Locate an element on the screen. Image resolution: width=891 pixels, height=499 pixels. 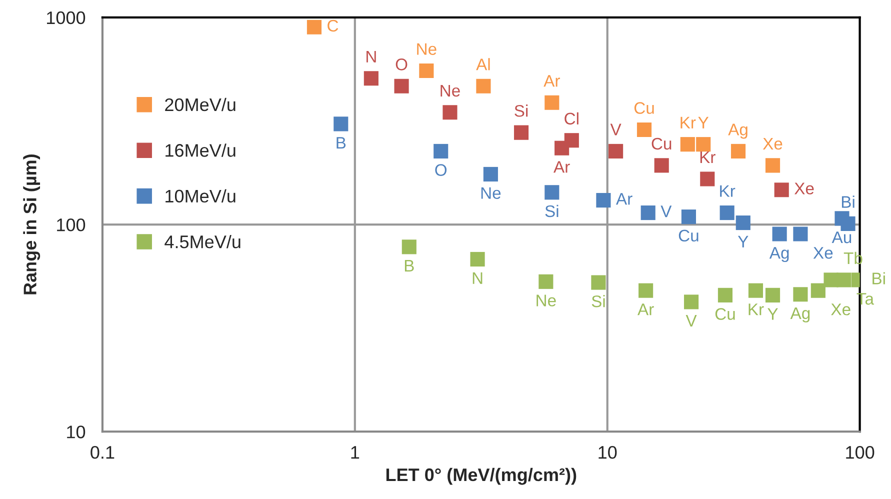
legend-label: 16MeV/u is located at coordinates (201, 150).